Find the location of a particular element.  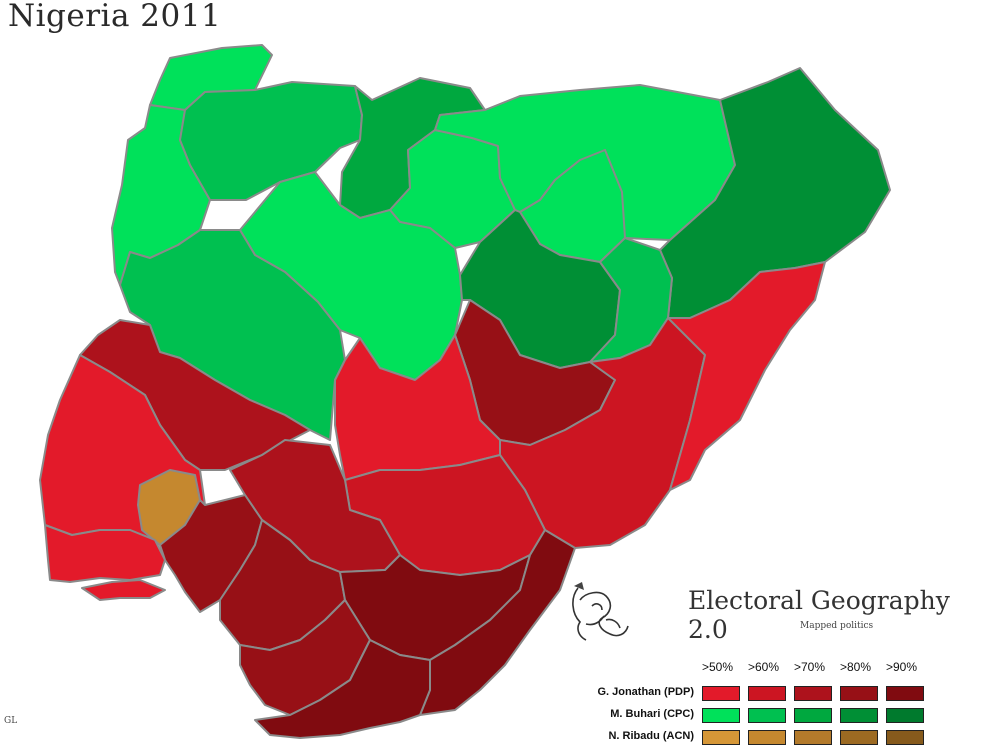

legend-header: >80% is located at coordinates (856, 667).